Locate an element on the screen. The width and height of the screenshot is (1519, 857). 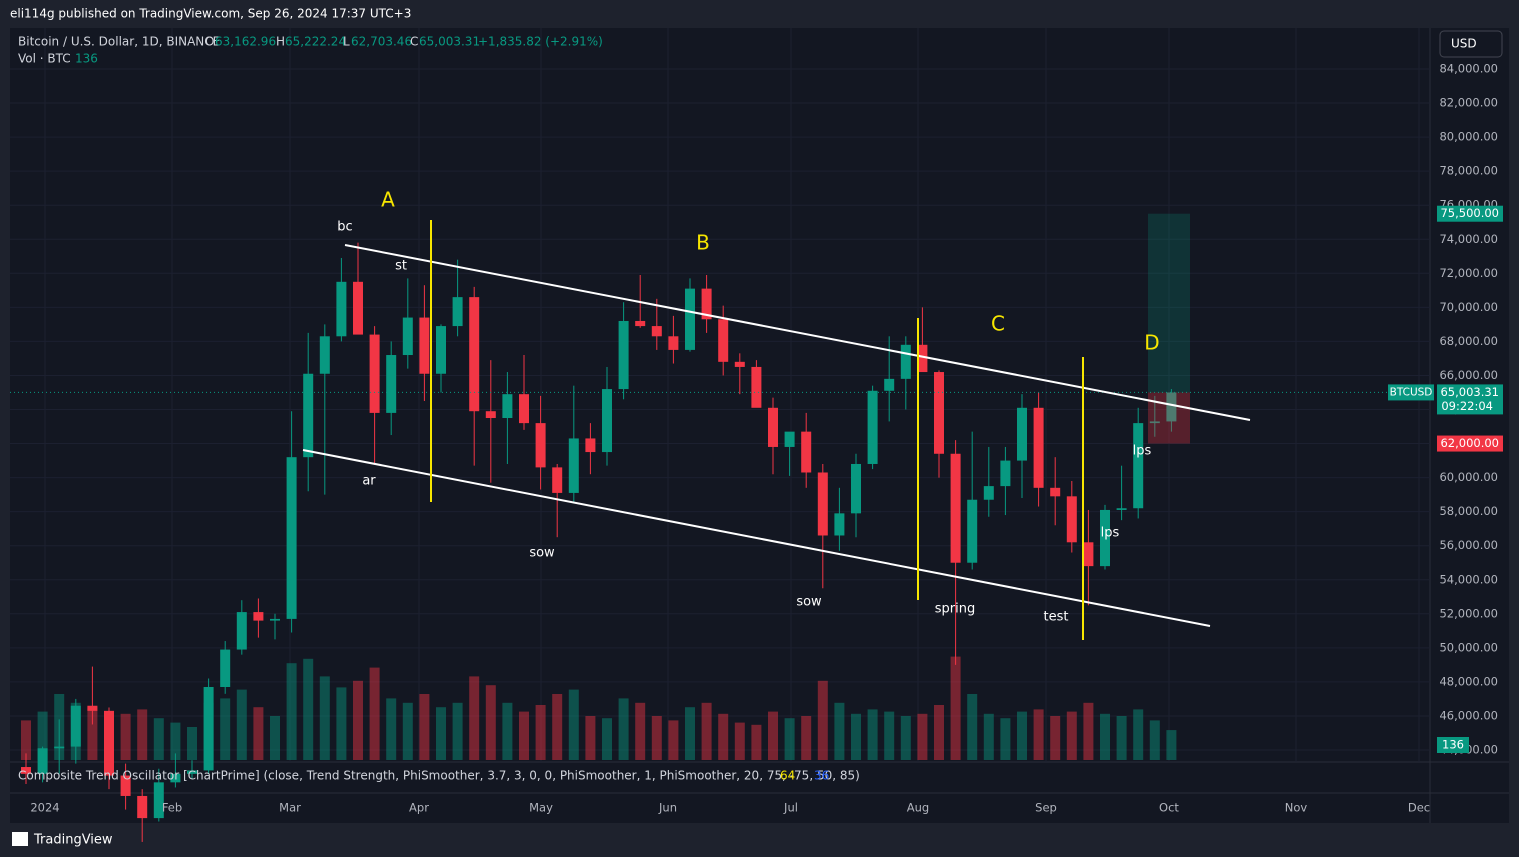
y-tick-label: 68,000.00 is located at coordinates (1468, 341).